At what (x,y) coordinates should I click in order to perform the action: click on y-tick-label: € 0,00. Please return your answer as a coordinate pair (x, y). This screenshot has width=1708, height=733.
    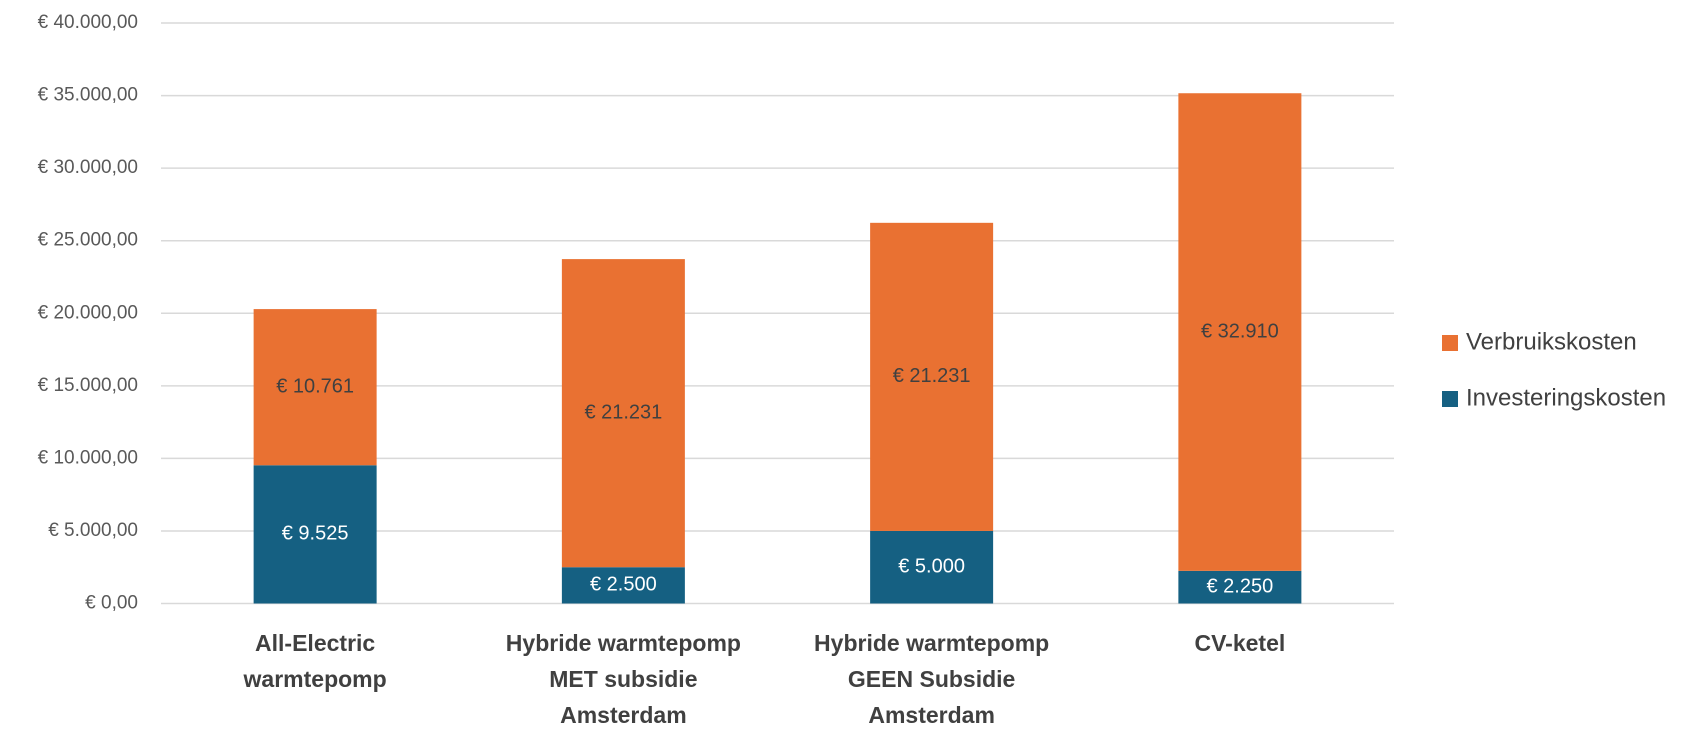
    Looking at the image, I should click on (111, 603).